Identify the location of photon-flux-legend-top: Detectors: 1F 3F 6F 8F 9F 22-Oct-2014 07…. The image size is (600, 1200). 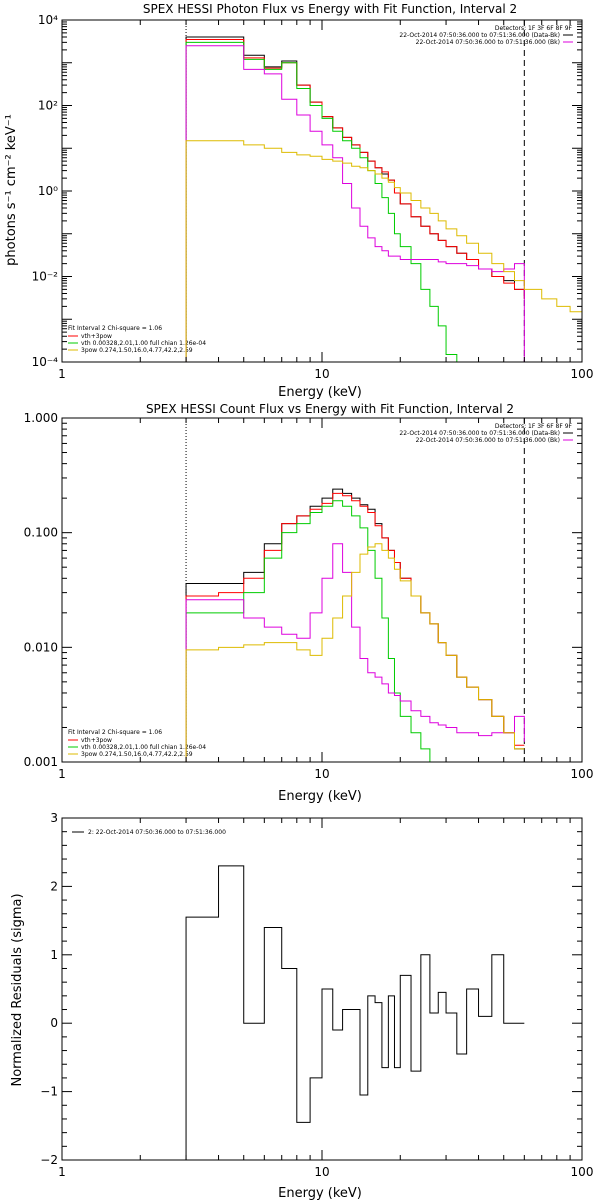
(486, 35).